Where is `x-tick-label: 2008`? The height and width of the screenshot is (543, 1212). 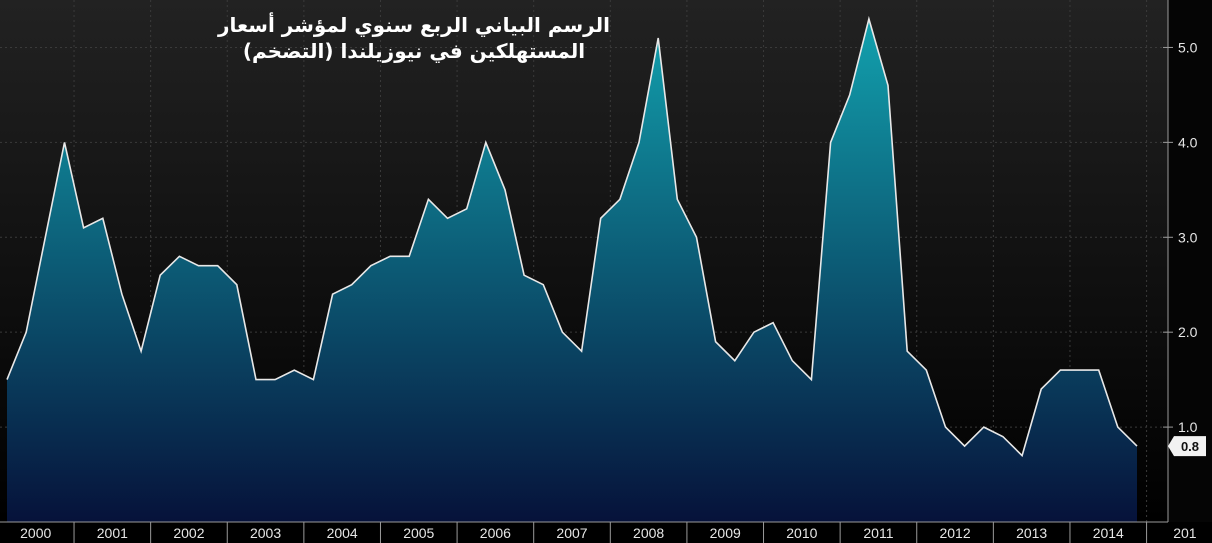
x-tick-label: 2008 is located at coordinates (648, 533).